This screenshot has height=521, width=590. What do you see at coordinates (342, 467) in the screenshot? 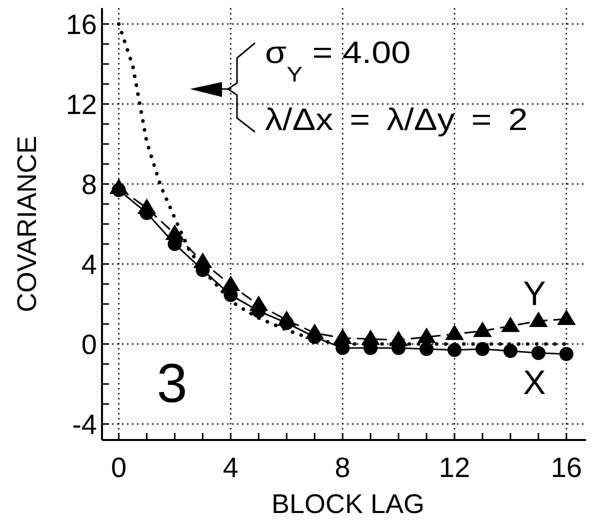
I see `x-tick-label: 8` at bounding box center [342, 467].